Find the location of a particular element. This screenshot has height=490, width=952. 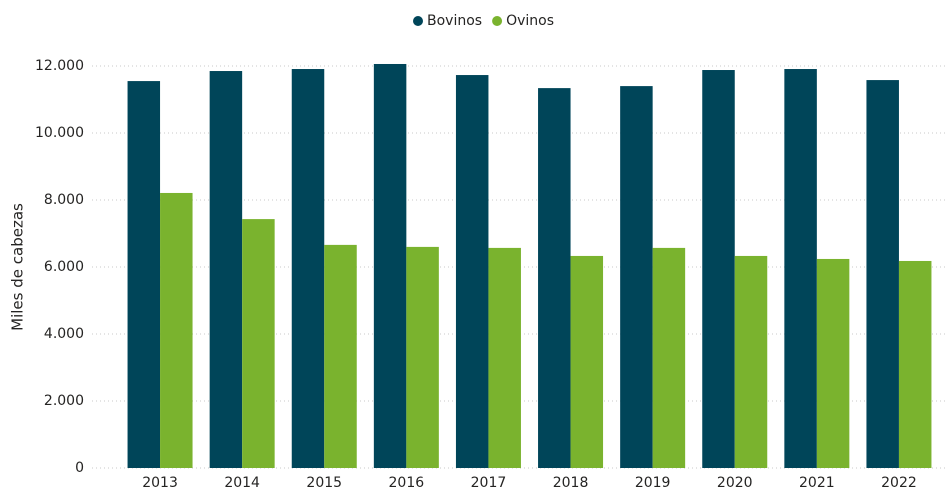

x-tick-label: 2021 is located at coordinates (817, 482).